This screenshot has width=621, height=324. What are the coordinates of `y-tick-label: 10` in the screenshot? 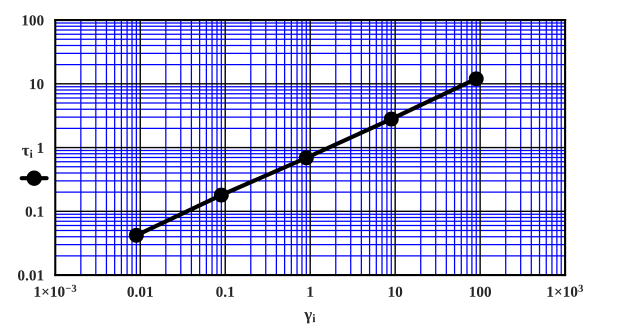 It's located at (37, 84).